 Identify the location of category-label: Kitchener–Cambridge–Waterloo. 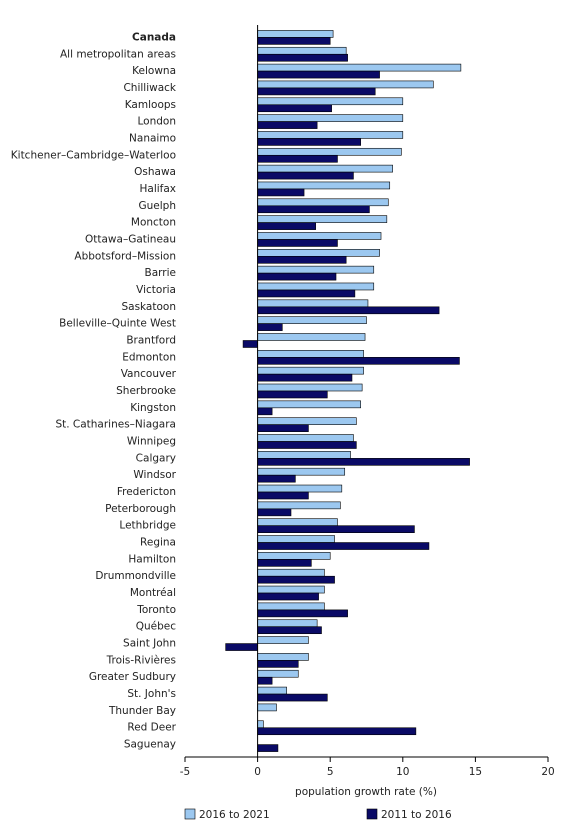
(93, 155).